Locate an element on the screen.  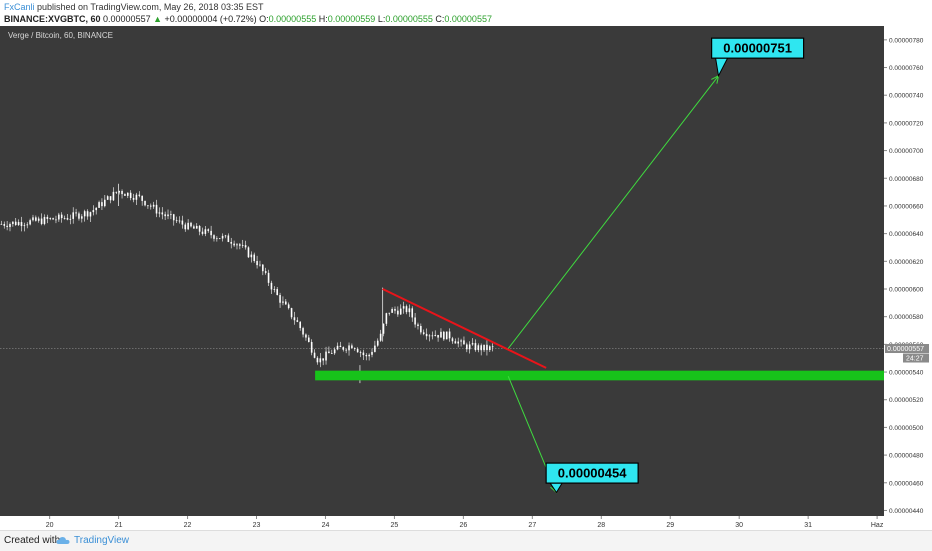
last-price-tag-bg is located at coordinates (907, 349).